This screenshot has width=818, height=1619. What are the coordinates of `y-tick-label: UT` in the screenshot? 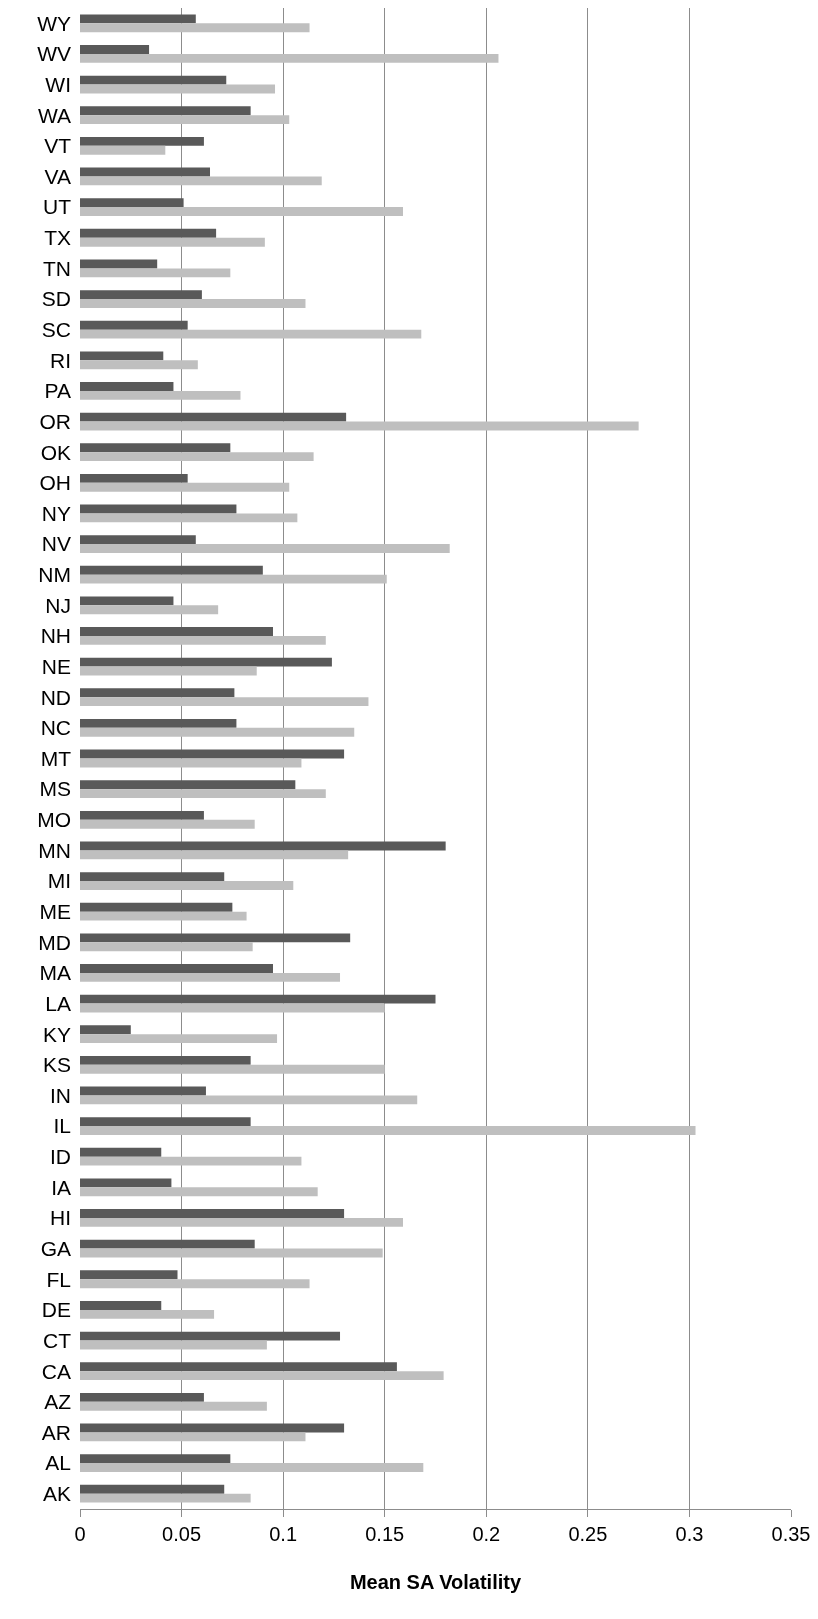 It's located at (57, 207).